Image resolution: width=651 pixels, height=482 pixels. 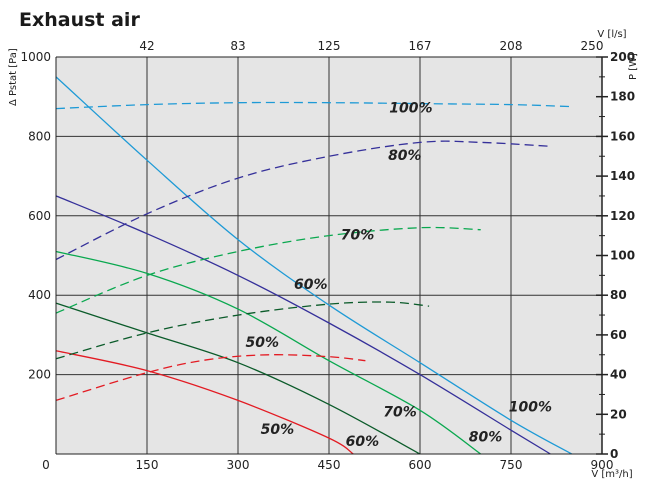 What do you see at coordinates (622, 136) in the screenshot?
I see `y-right-tick-label: 160` at bounding box center [622, 136].